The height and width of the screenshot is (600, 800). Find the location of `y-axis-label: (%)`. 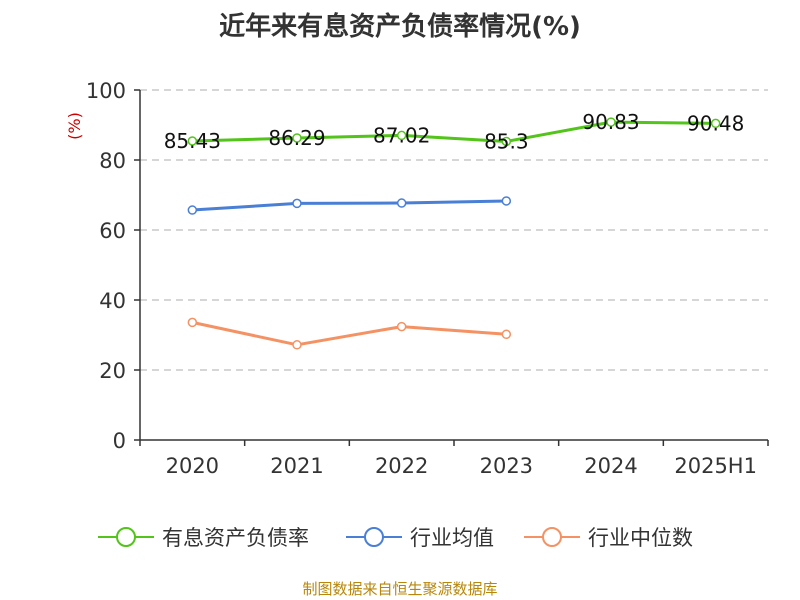

y-axis-label: (%) is located at coordinates (74, 126).